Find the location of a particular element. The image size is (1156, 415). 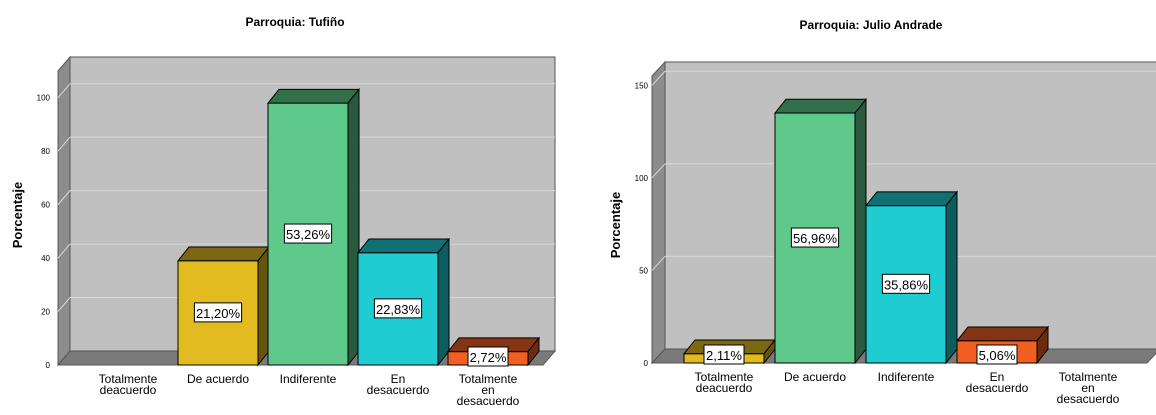

data-label: 2,72% is located at coordinates (488, 357).